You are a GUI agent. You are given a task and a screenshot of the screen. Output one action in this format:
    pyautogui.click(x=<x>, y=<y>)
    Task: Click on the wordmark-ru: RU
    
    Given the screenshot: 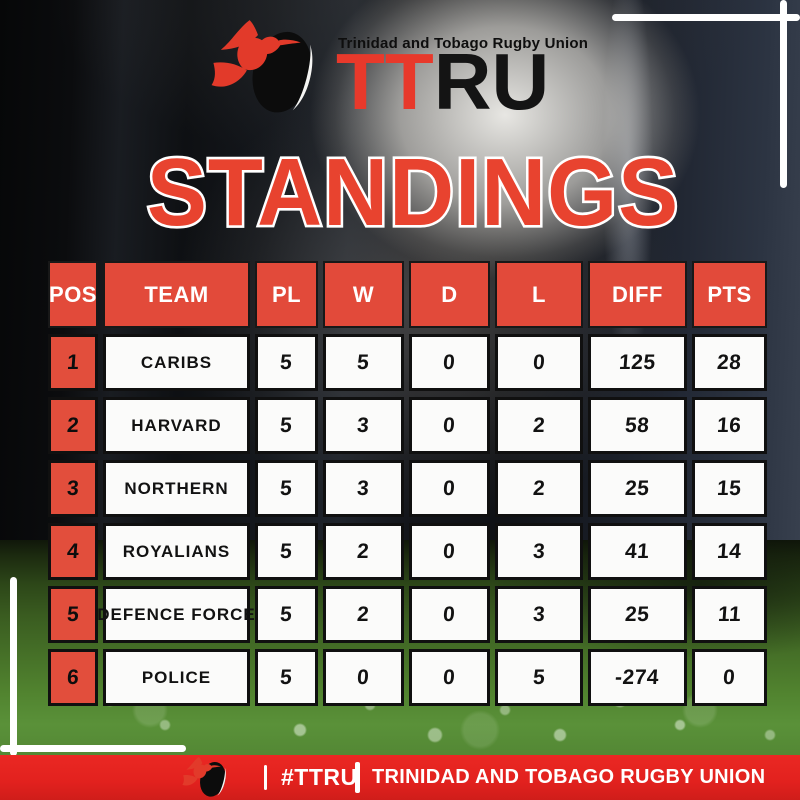 What is the action you would take?
    pyautogui.click(x=491, y=81)
    